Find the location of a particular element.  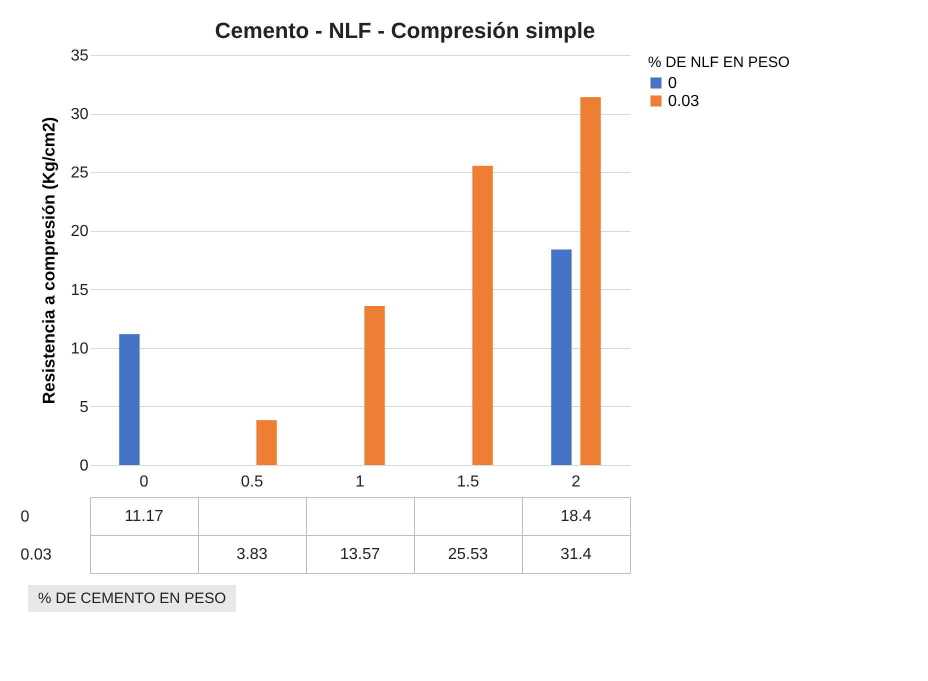

y-tick-label: 10 is located at coordinates (79, 349).